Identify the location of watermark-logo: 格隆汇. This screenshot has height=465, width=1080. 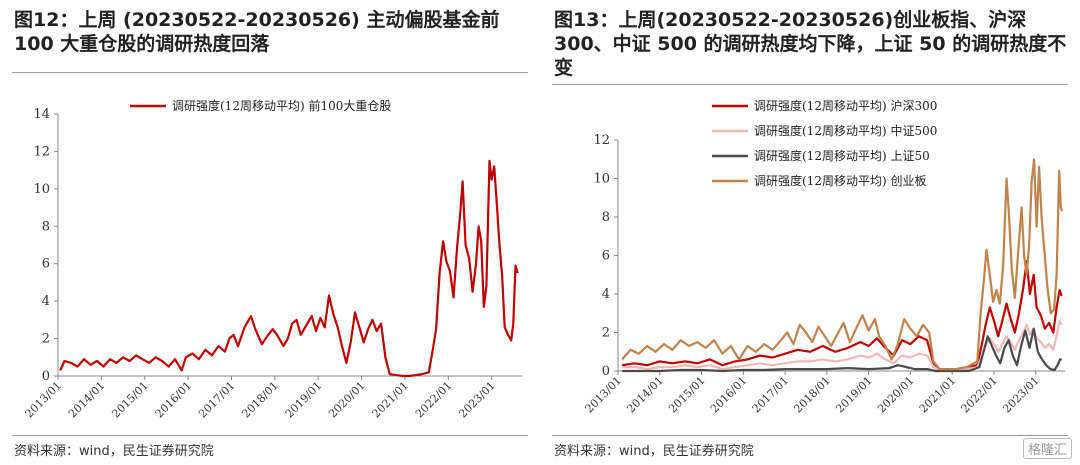
(1047, 448).